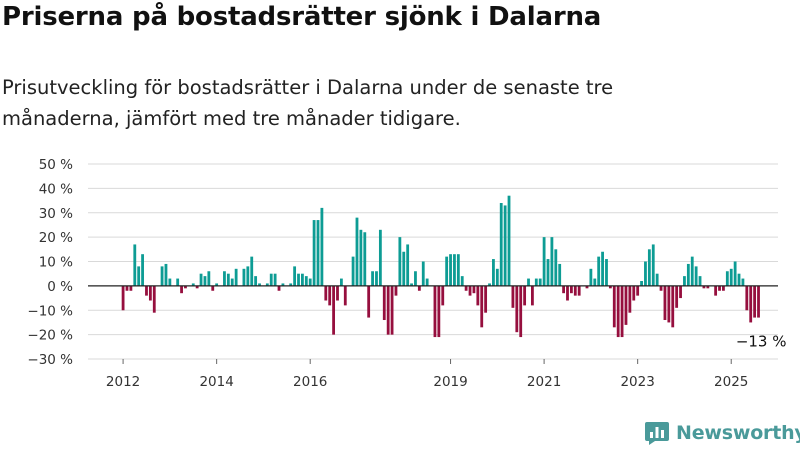 The height and width of the screenshot is (450, 800). I want to click on y-tick-label: 50 %, so click(56, 165).